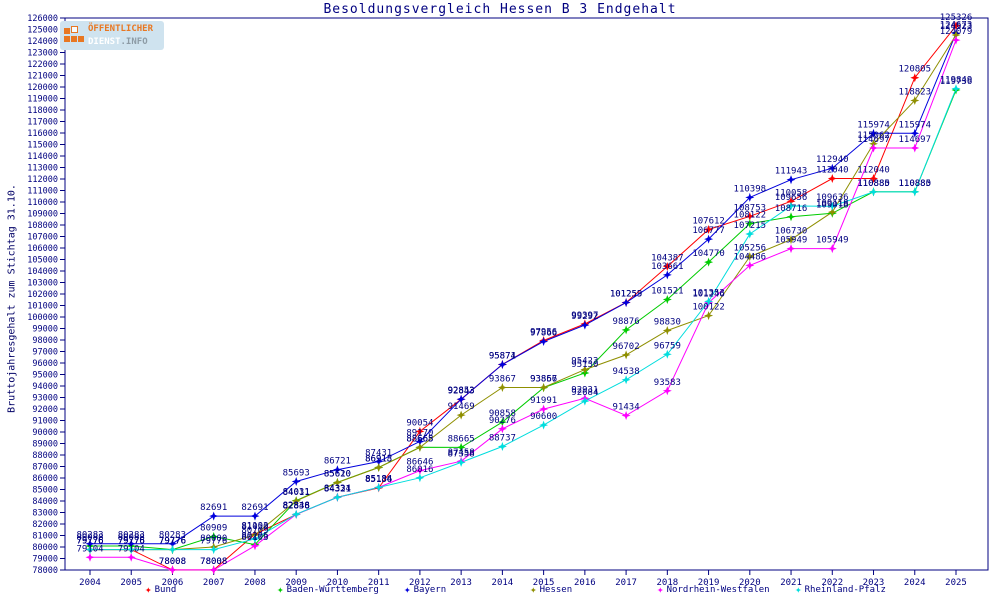  What do you see at coordinates (708, 231) in the screenshot?
I see `data-label: 106777` at bounding box center [708, 231].